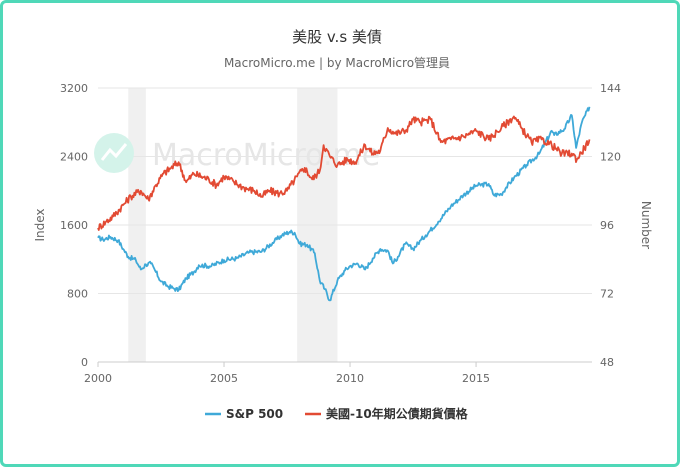 Image resolution: width=680 pixels, height=467 pixels. I want to click on x-tick-label: 2005, so click(224, 378).